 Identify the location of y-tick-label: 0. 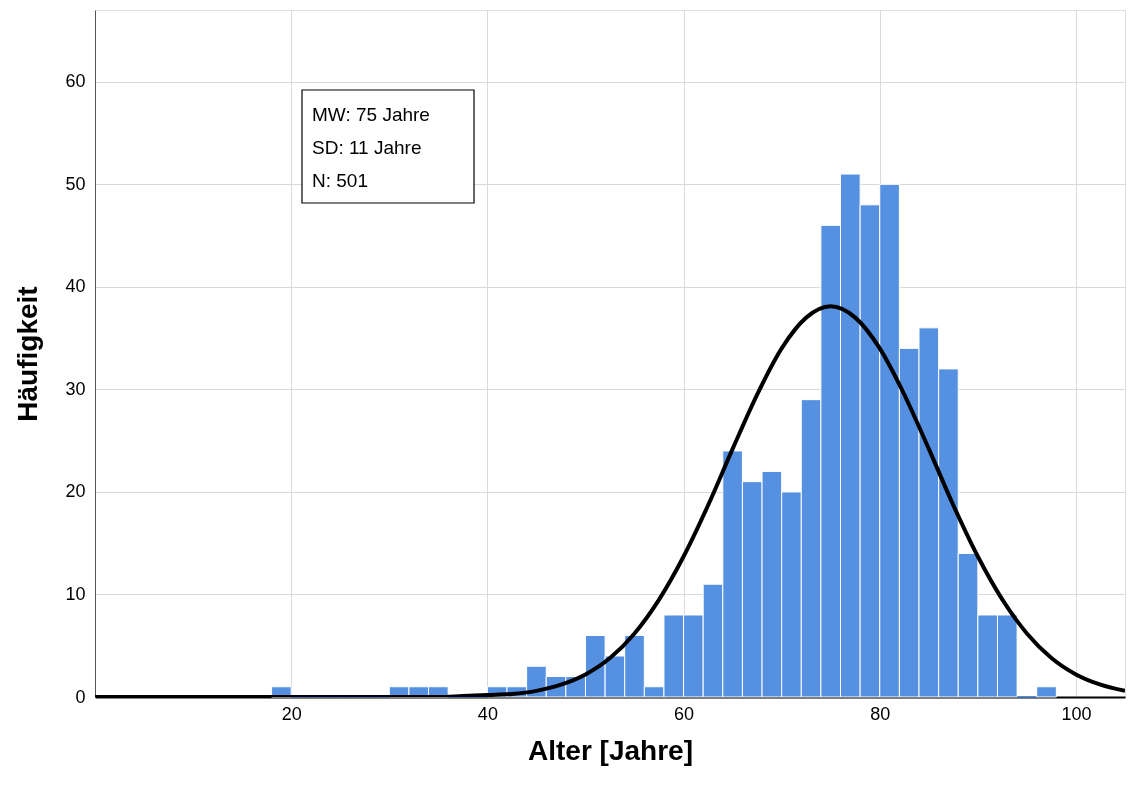
(80, 696).